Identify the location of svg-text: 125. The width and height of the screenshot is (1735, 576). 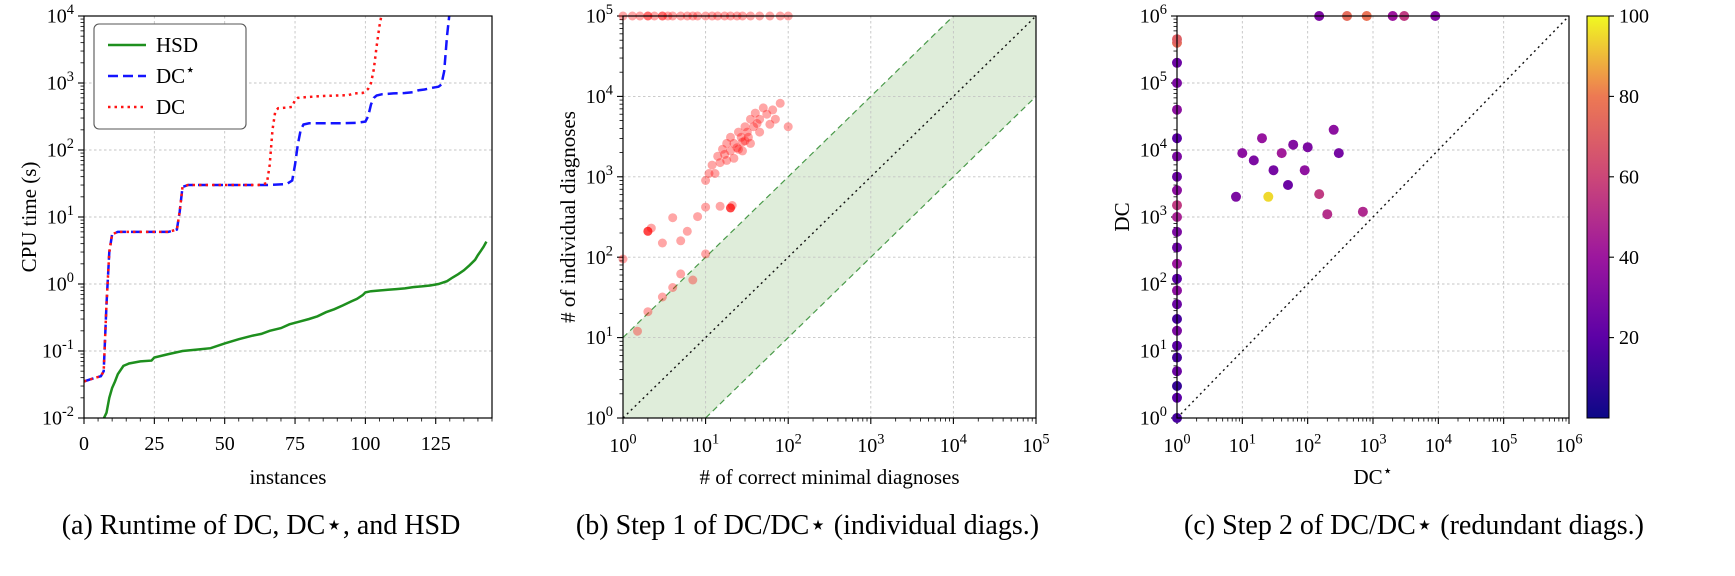
(436, 444).